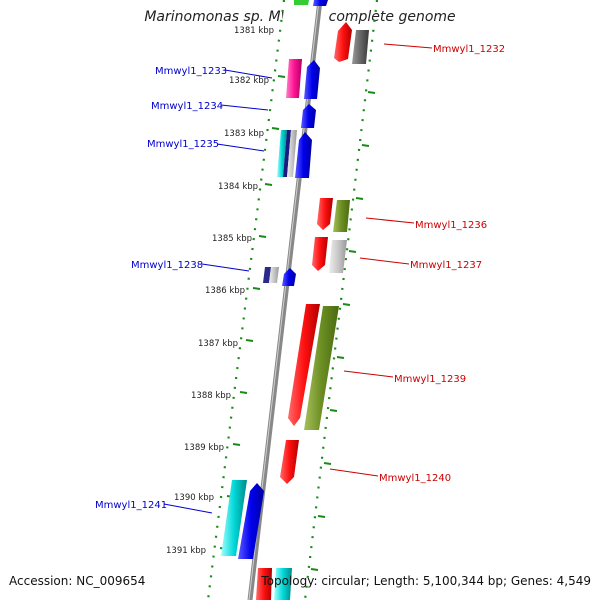 This screenshot has height=600, width=600. What do you see at coordinates (343, 42) in the screenshot?
I see `gene-mm1232-red` at bounding box center [343, 42].